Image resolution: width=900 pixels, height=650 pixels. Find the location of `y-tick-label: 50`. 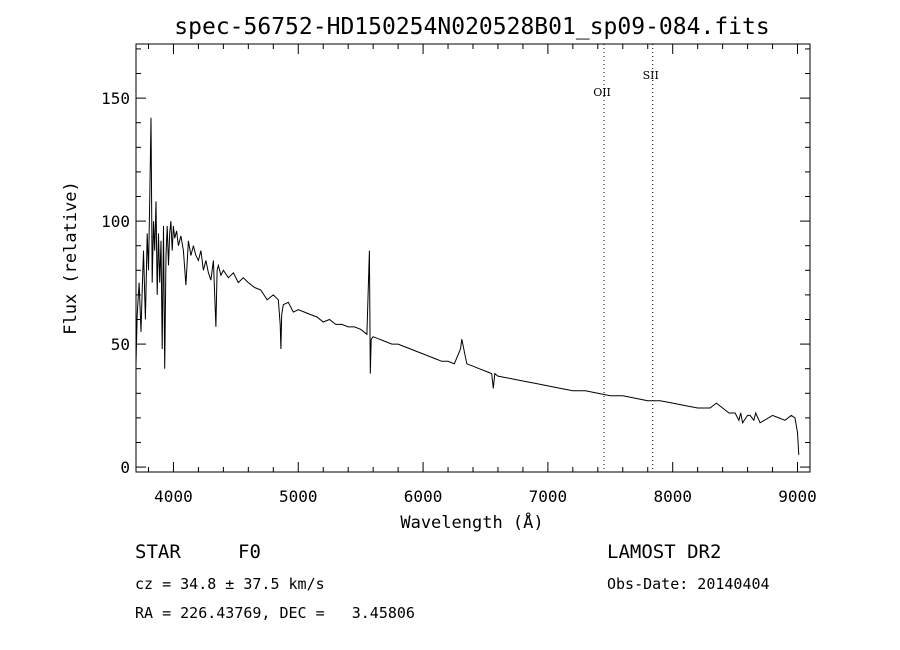

y-tick-label: 50 is located at coordinates (120, 344).